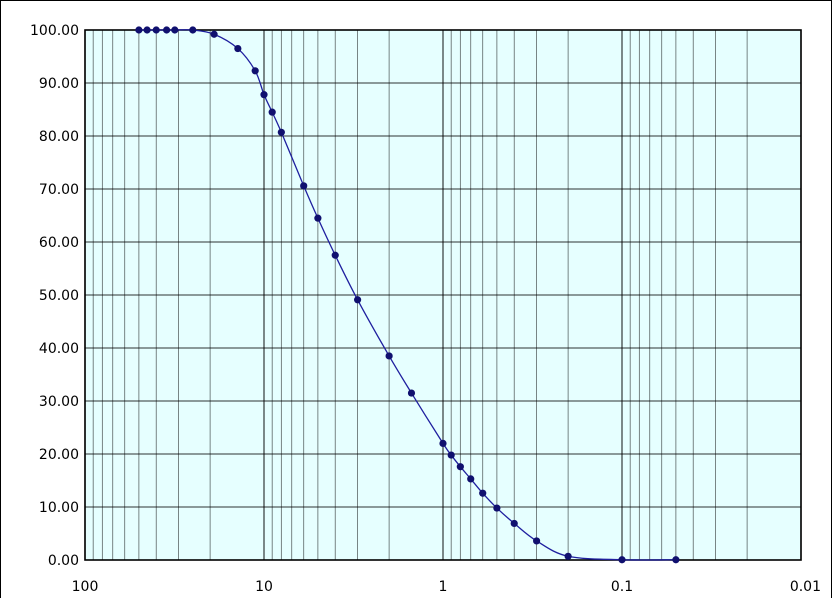 Image resolution: width=832 pixels, height=598 pixels. What do you see at coordinates (264, 587) in the screenshot?
I see `x-tick-label: 10` at bounding box center [264, 587].